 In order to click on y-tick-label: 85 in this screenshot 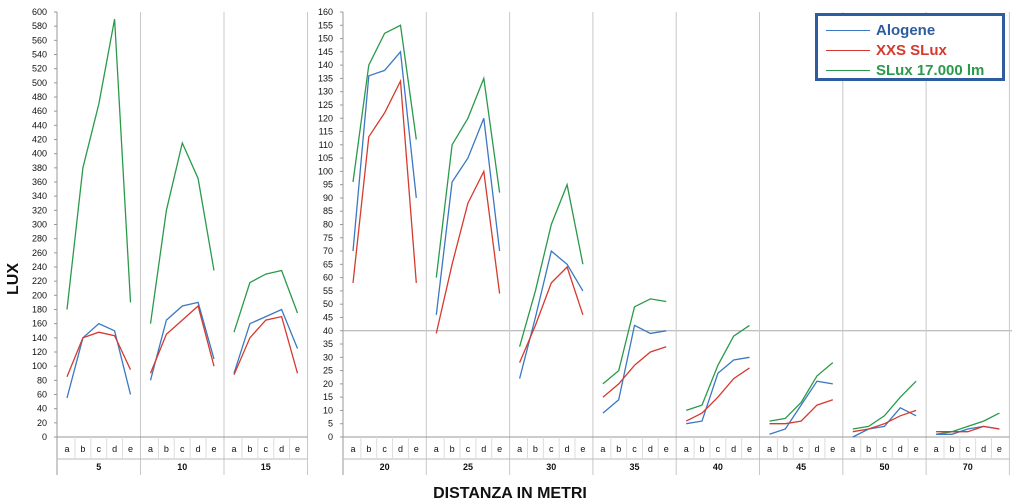, I will do `click(328, 211)`.